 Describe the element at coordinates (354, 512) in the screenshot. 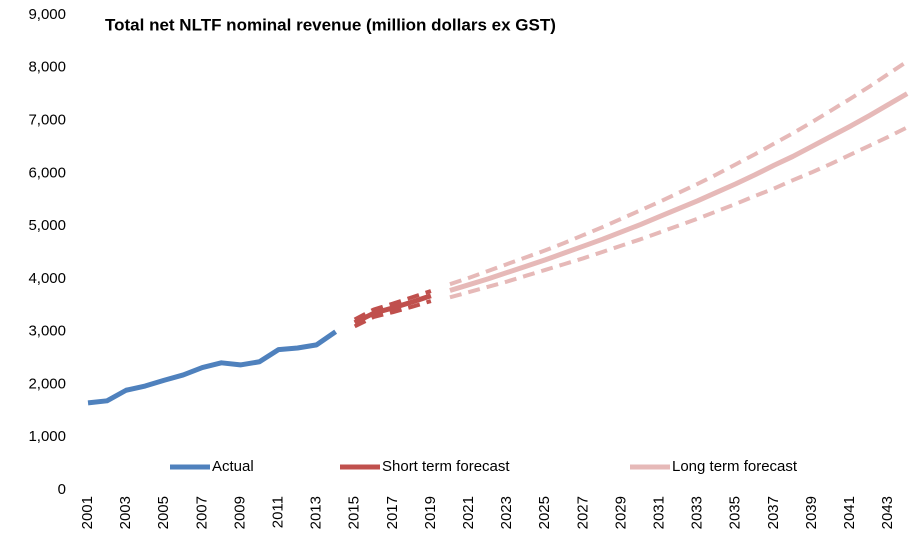

I see `x-tick-label: 2015` at that location.